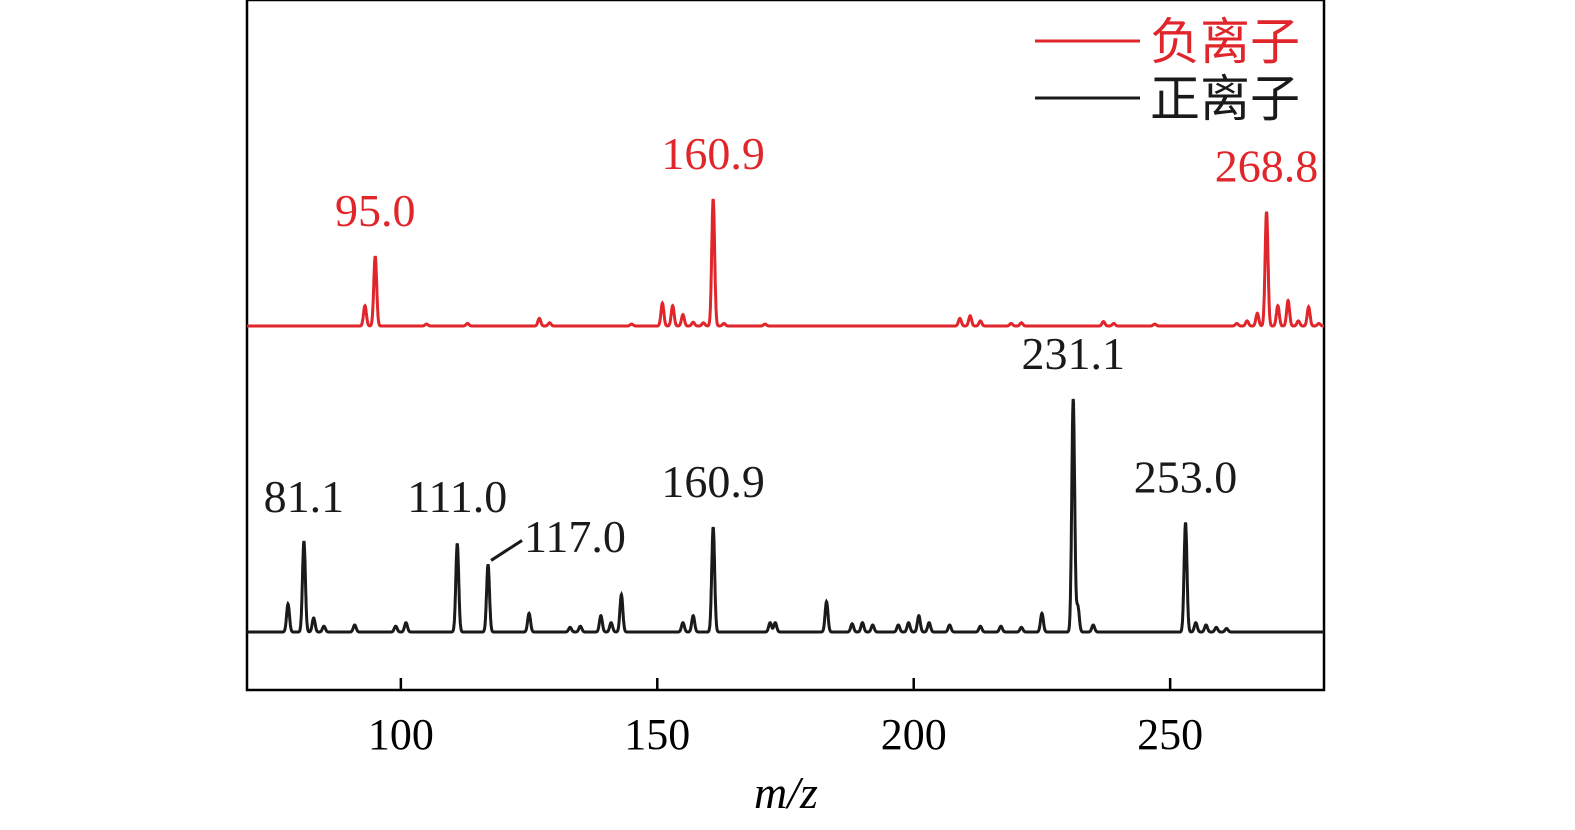 This screenshot has width=1575, height=830. I want to click on legend-label-positive: 正离子, so click(1225, 99).